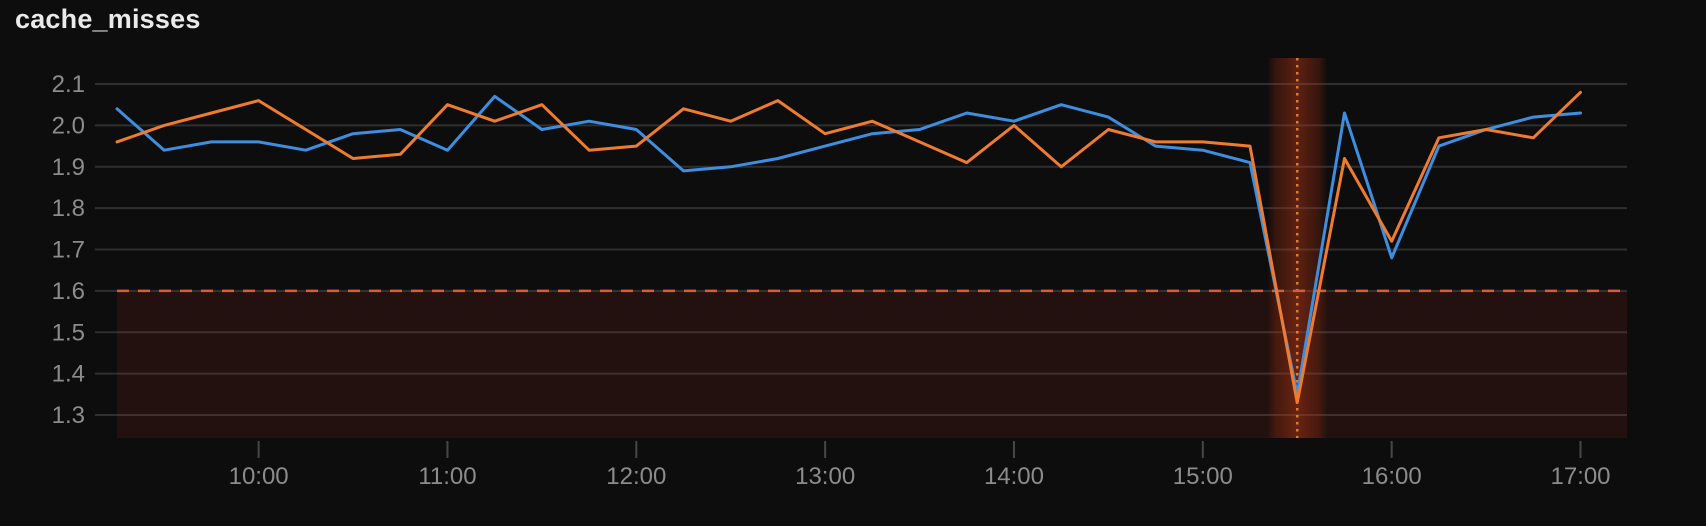 The width and height of the screenshot is (1706, 526). What do you see at coordinates (825, 476) in the screenshot?
I see `x-tick-label: 13:00` at bounding box center [825, 476].